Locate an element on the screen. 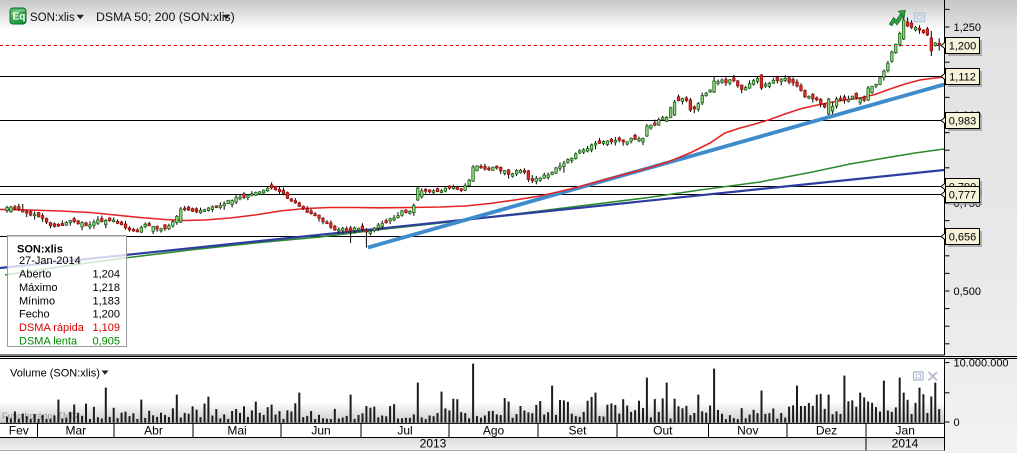 The height and width of the screenshot is (453, 1017). svg-text: 1,112 is located at coordinates (962, 78).